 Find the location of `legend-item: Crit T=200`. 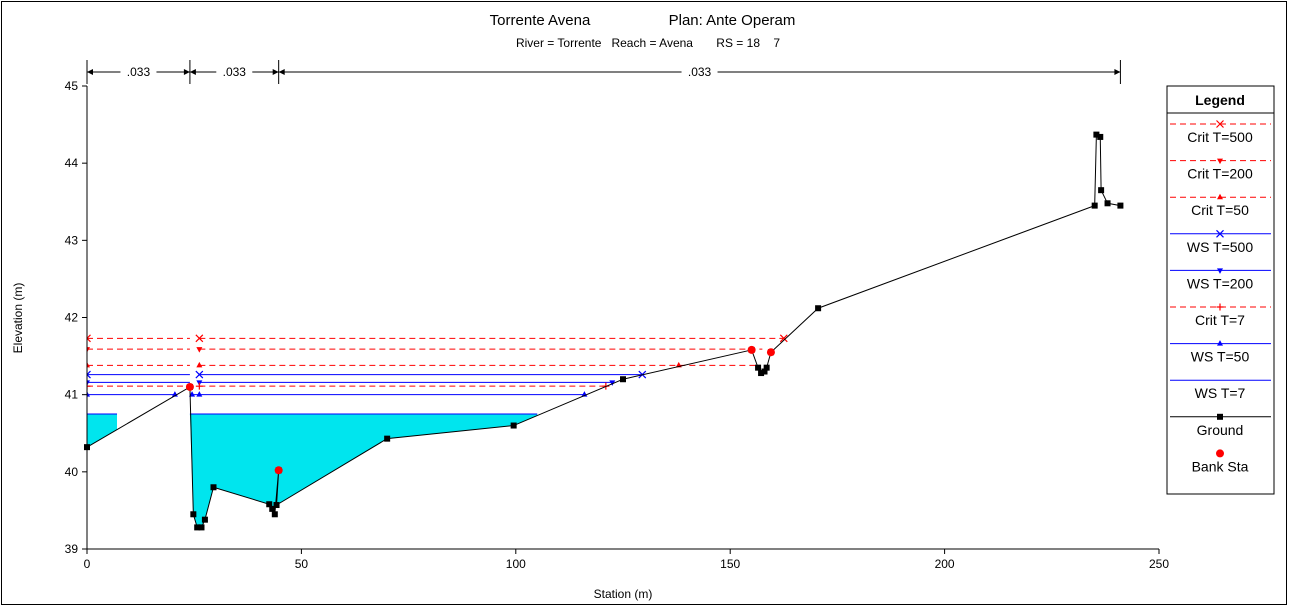

legend-item: Crit T=200 is located at coordinates (1220, 170).